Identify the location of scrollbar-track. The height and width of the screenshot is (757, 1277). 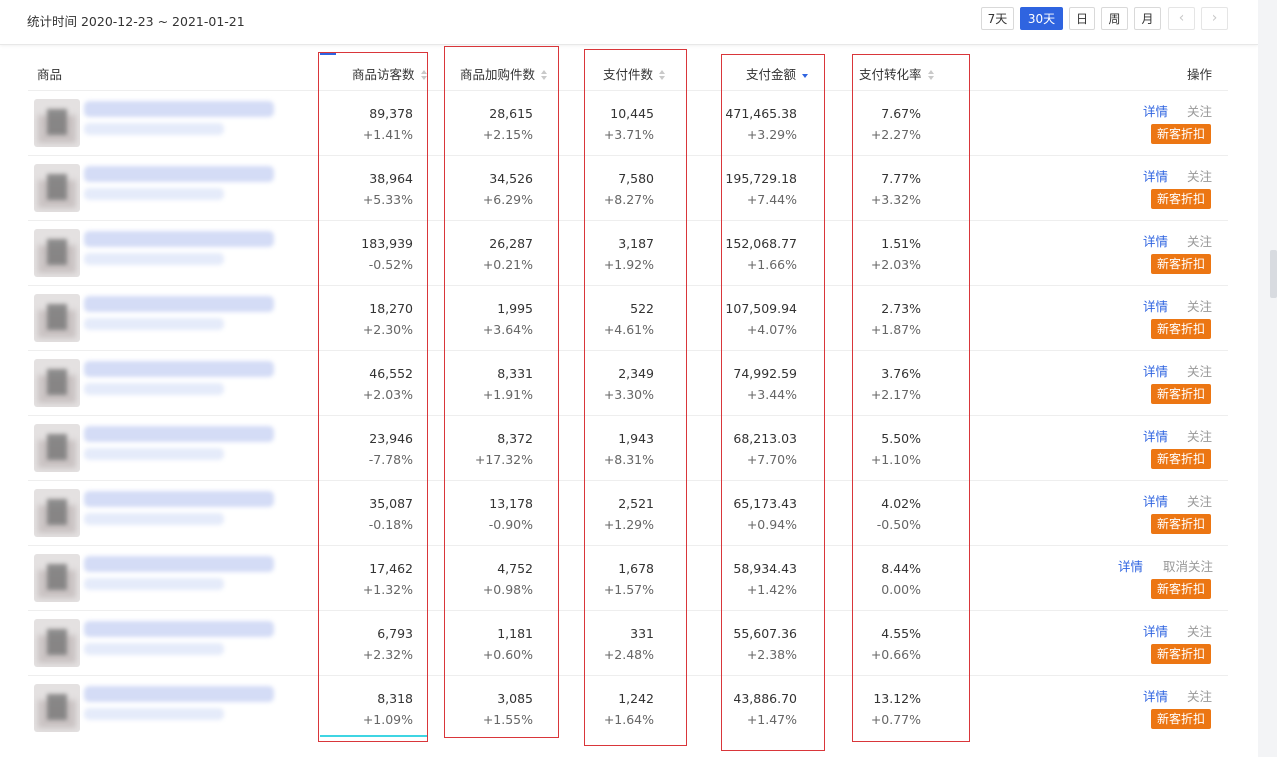
(1267, 378).